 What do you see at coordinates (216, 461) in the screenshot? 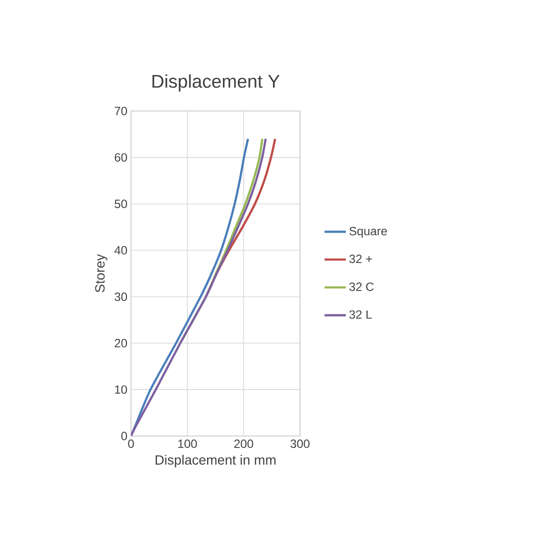
I see `x-axis-title: Displacement in mm` at bounding box center [216, 461].